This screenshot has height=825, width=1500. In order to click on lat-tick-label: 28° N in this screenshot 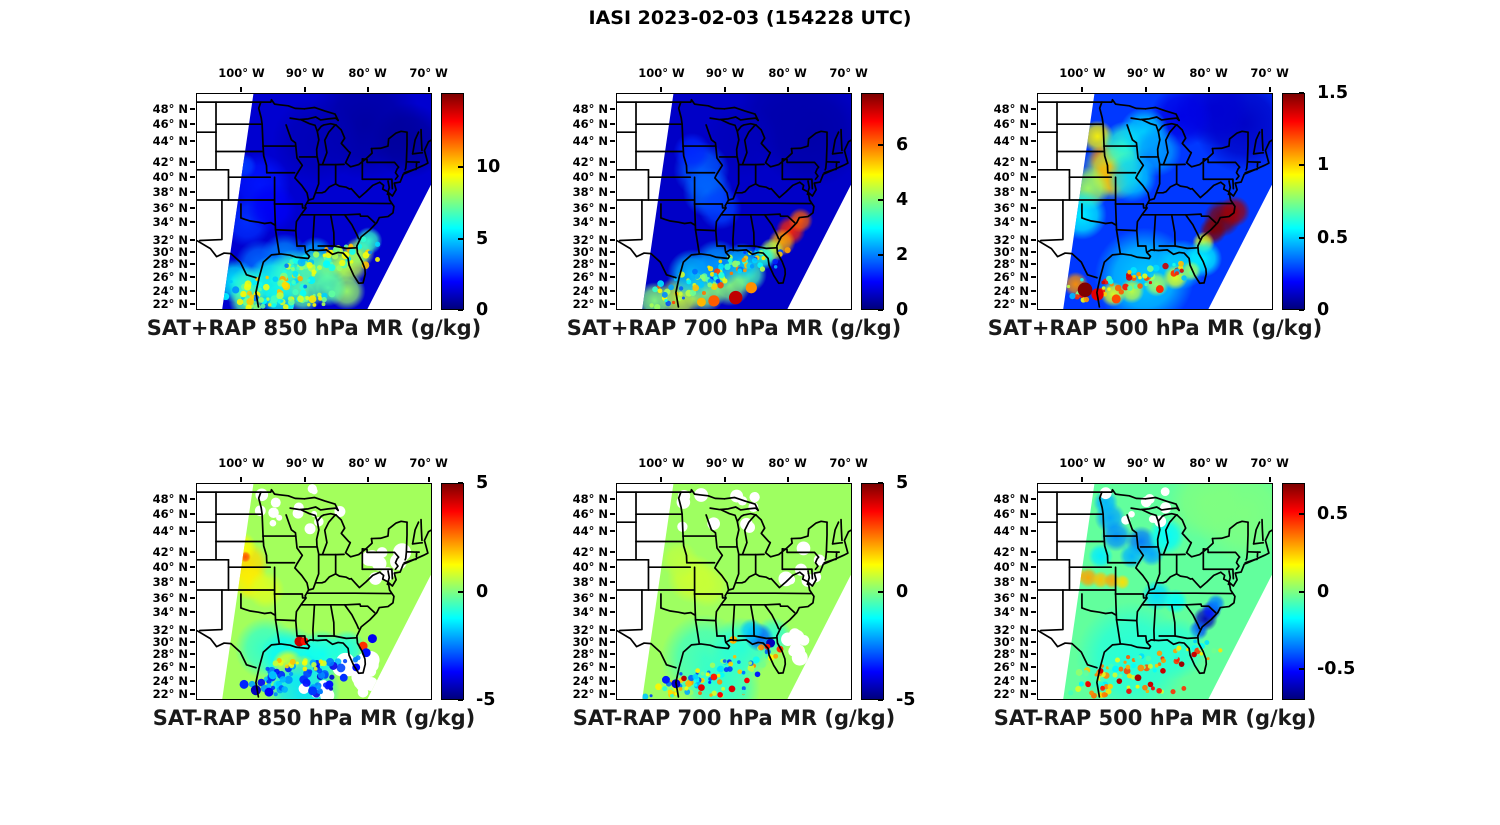, I will do `click(1011, 264)`.